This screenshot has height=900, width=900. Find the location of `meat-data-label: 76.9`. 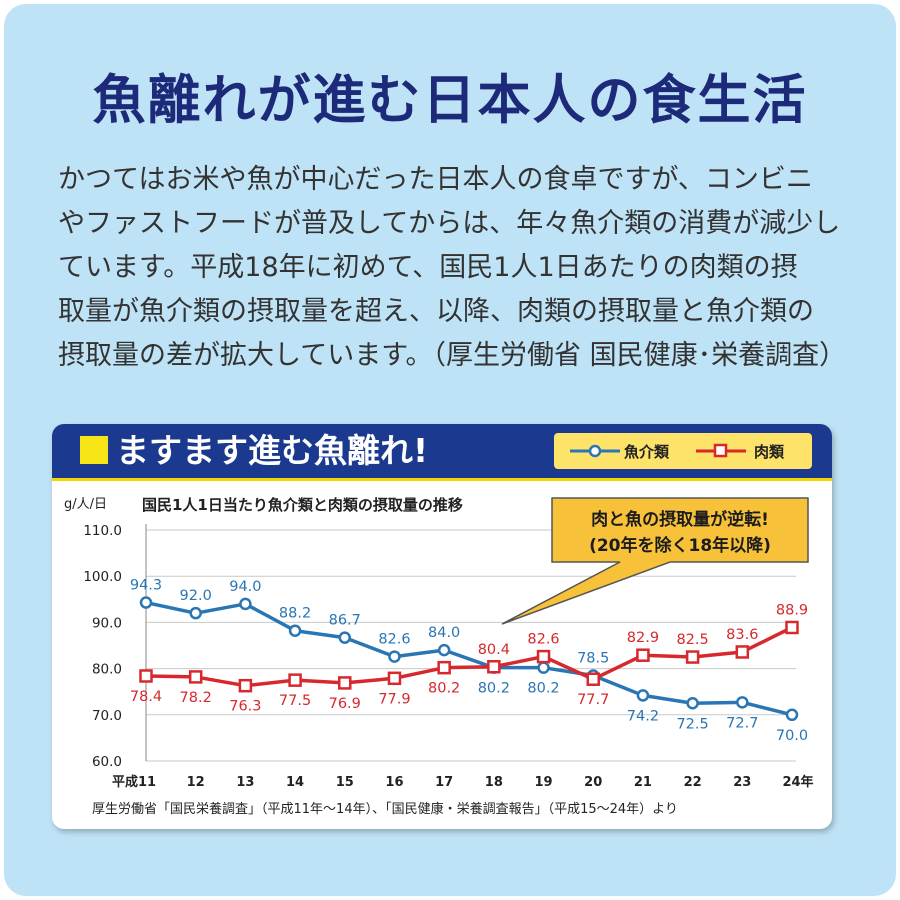

meat-data-label: 76.9 is located at coordinates (345, 704).